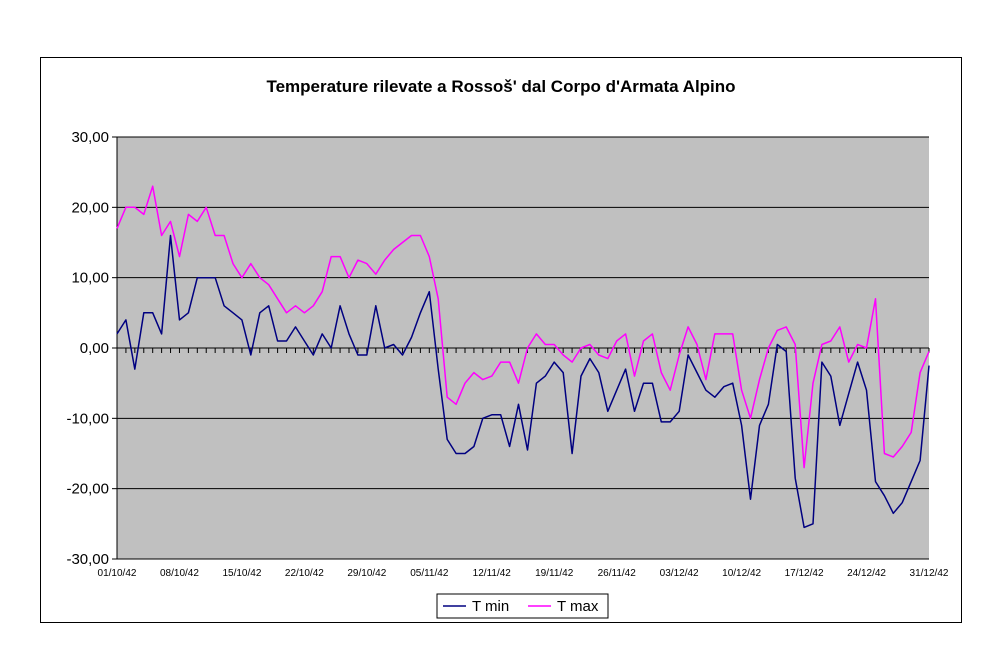  I want to click on x-tick-label: 15/10/42, so click(241, 573).